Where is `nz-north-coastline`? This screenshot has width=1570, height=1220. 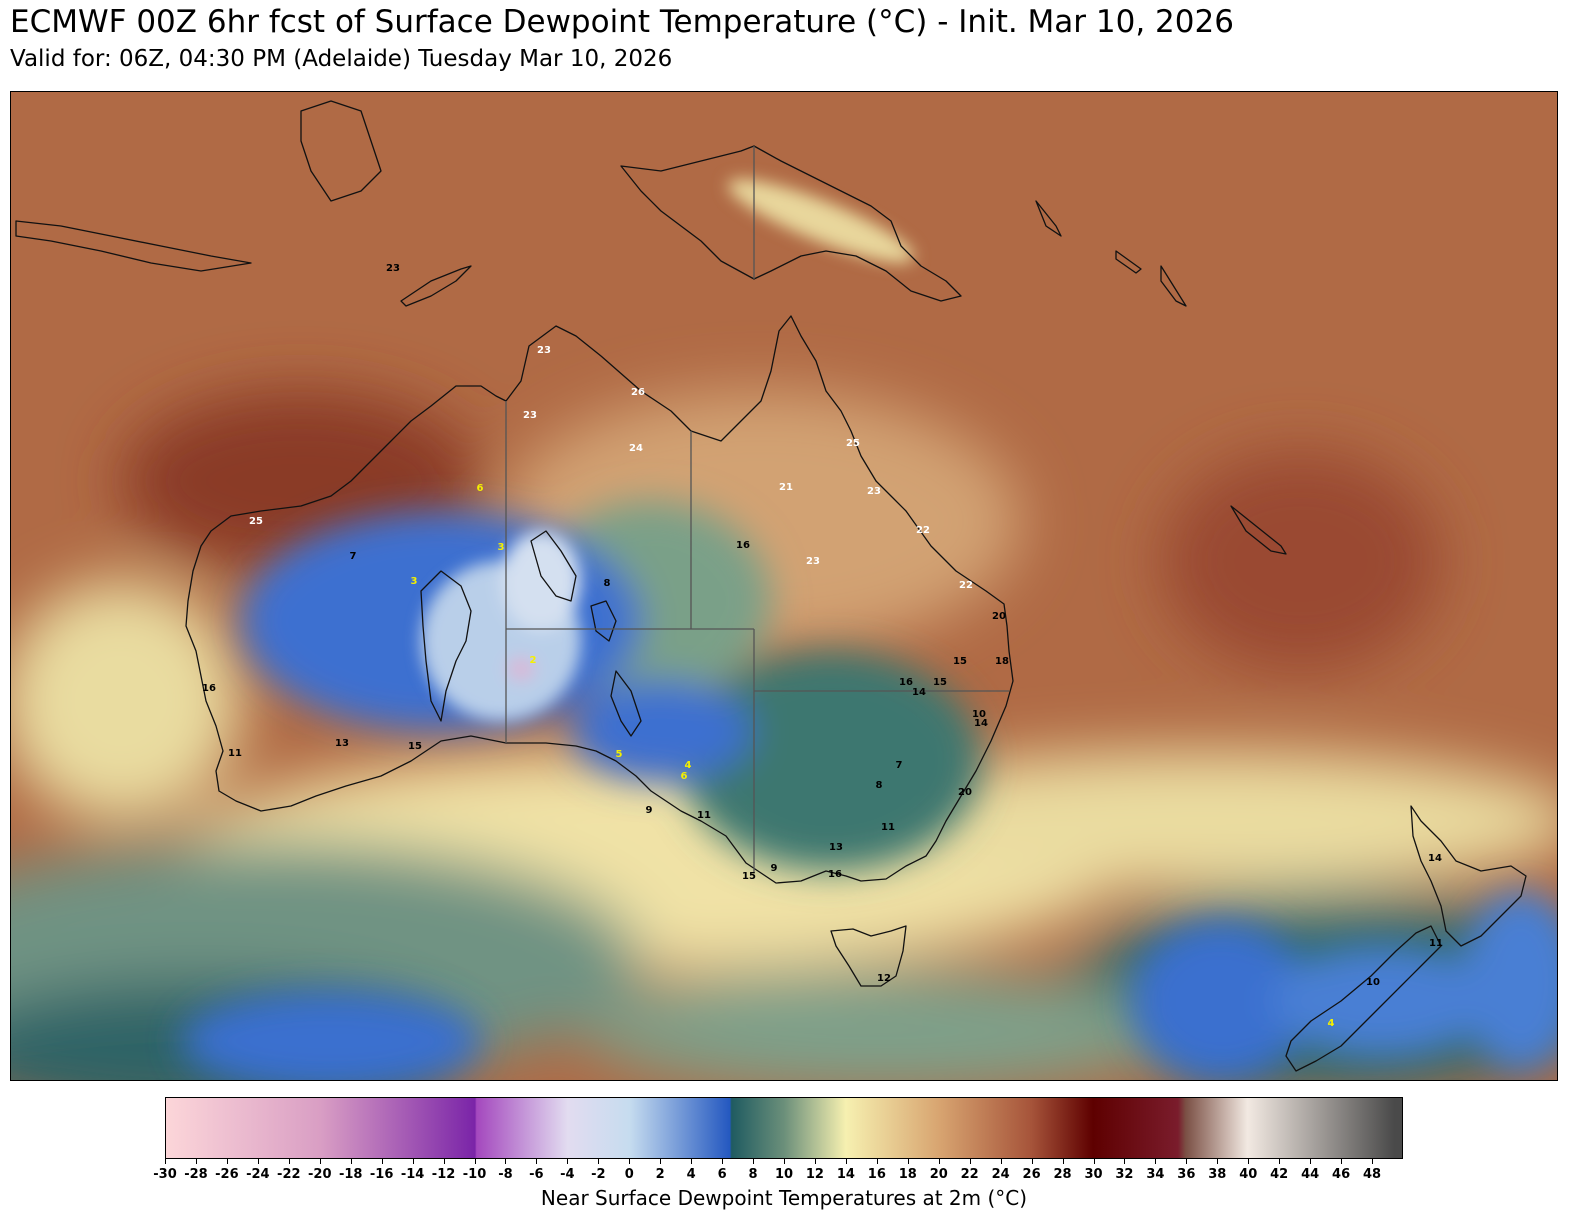 nz-north-coastline is located at coordinates (1468, 876).